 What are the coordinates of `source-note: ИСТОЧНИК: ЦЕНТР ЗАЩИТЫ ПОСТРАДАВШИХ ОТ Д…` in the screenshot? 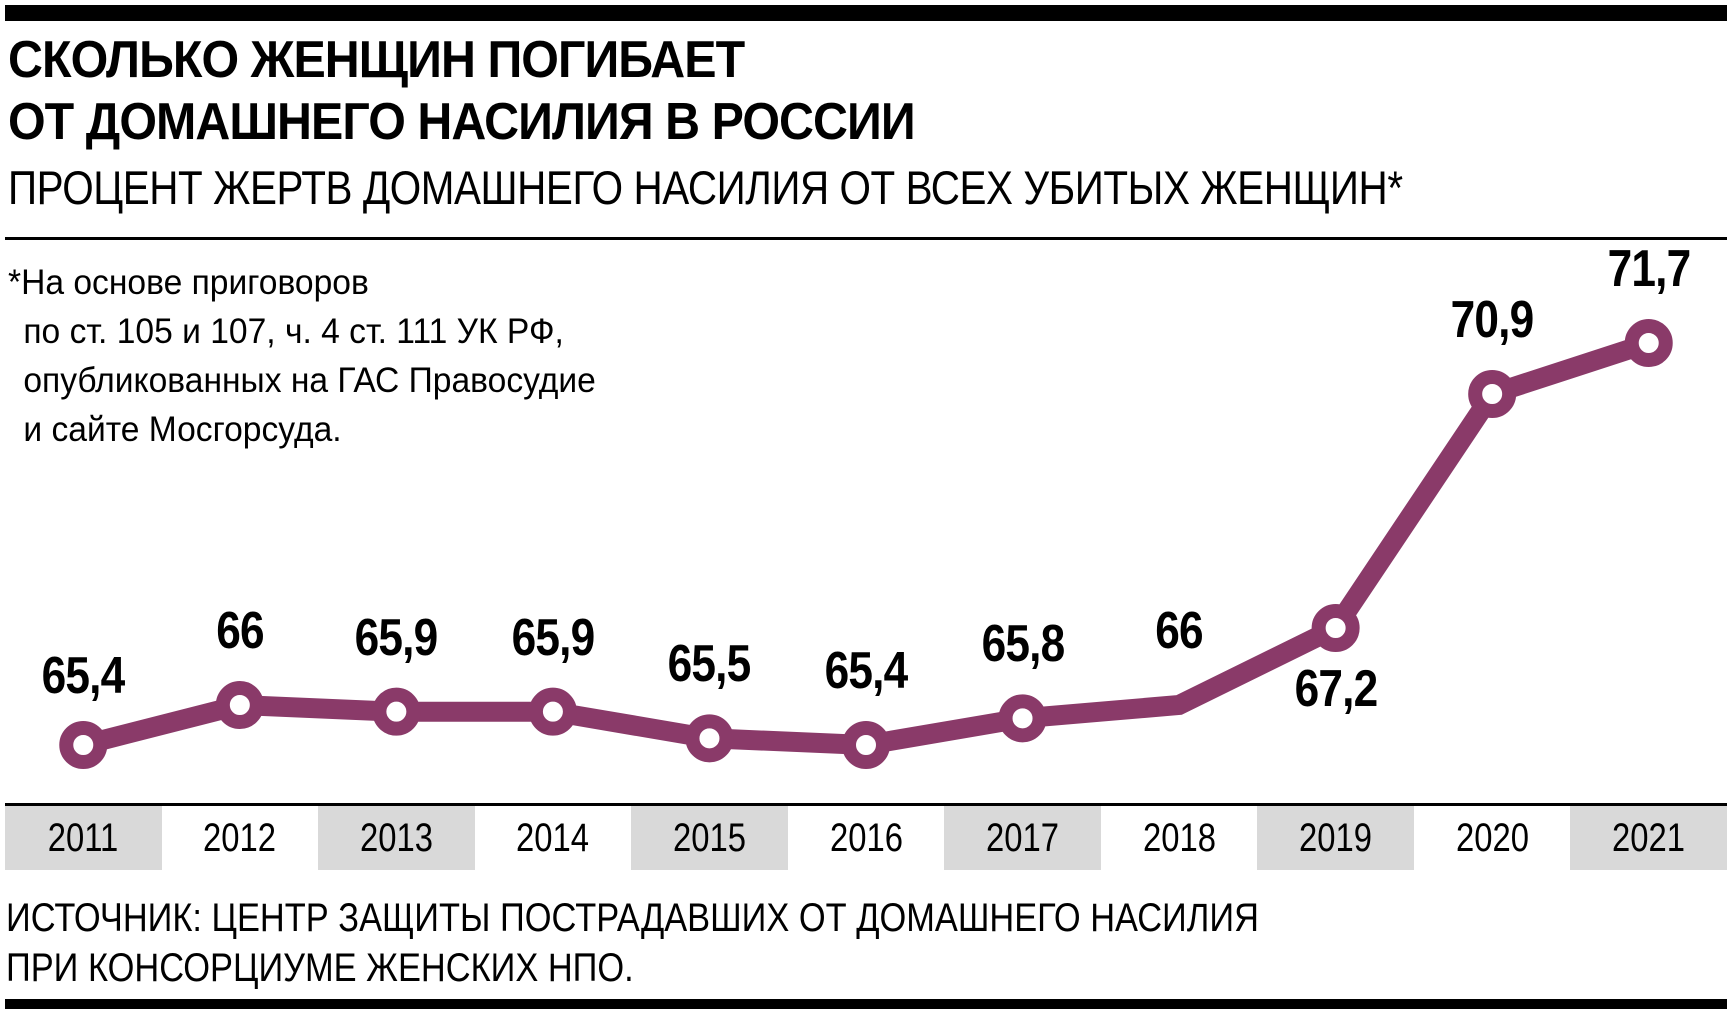 It's located at (632, 943).